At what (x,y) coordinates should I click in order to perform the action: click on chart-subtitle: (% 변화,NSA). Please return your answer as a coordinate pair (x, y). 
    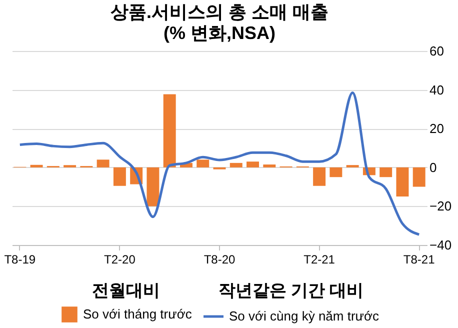
    Looking at the image, I should click on (220, 33).